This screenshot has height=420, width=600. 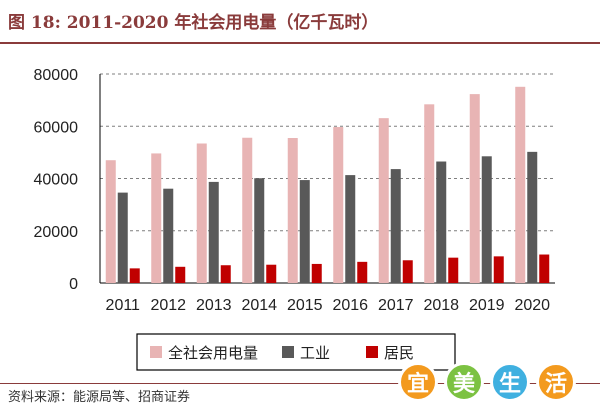 I want to click on bar-居民-2019, so click(x=498, y=269).